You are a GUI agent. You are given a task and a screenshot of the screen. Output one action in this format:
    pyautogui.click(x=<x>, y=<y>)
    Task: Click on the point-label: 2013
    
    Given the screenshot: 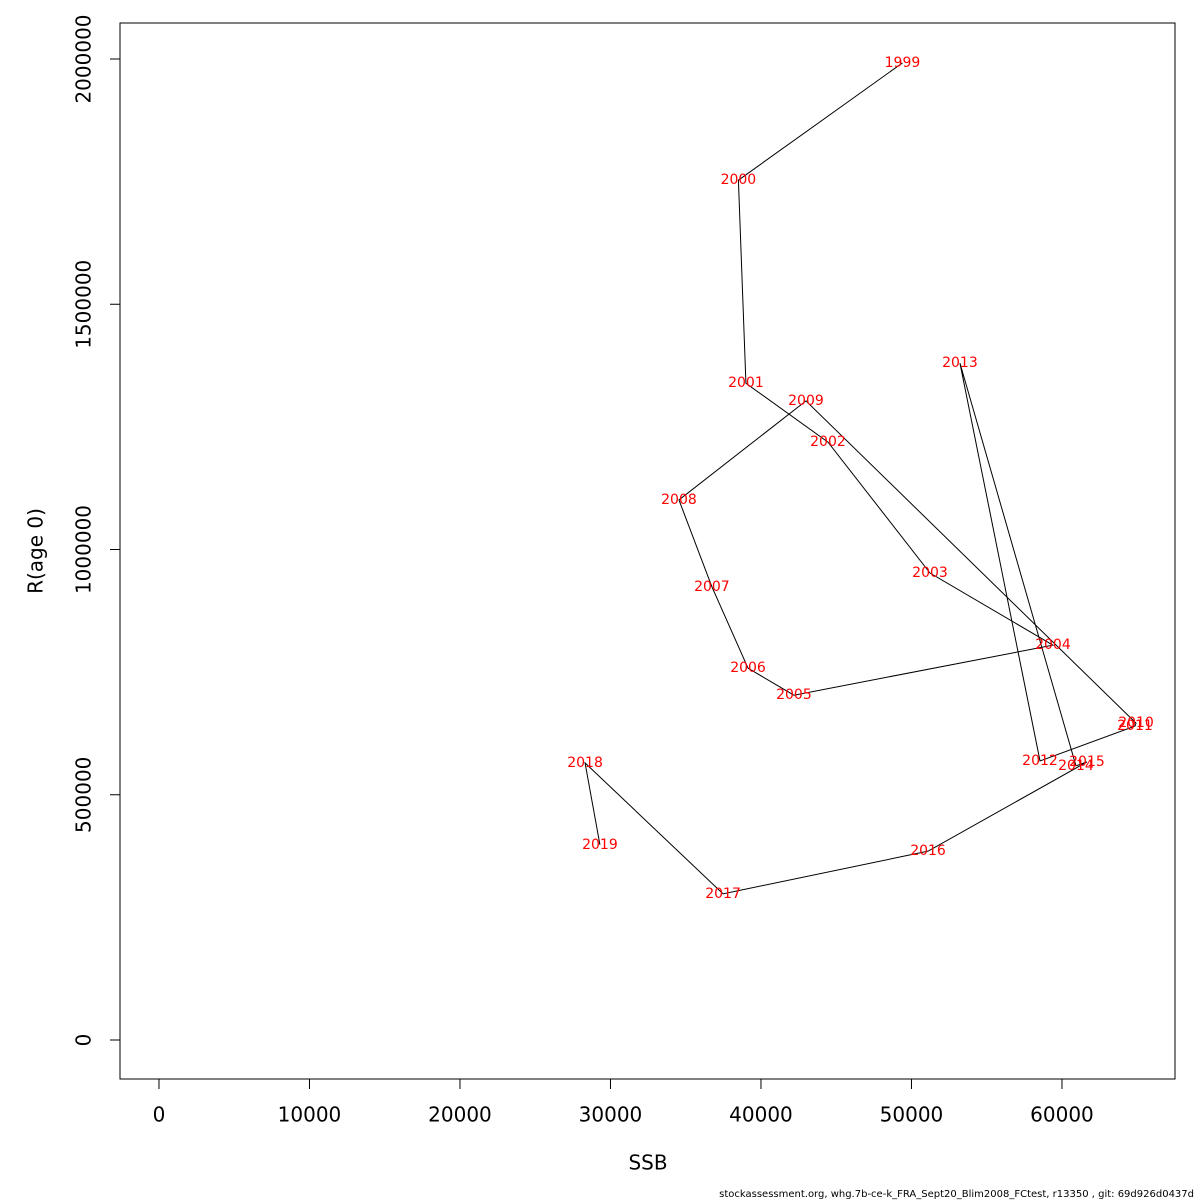 What is the action you would take?
    pyautogui.click(x=960, y=363)
    